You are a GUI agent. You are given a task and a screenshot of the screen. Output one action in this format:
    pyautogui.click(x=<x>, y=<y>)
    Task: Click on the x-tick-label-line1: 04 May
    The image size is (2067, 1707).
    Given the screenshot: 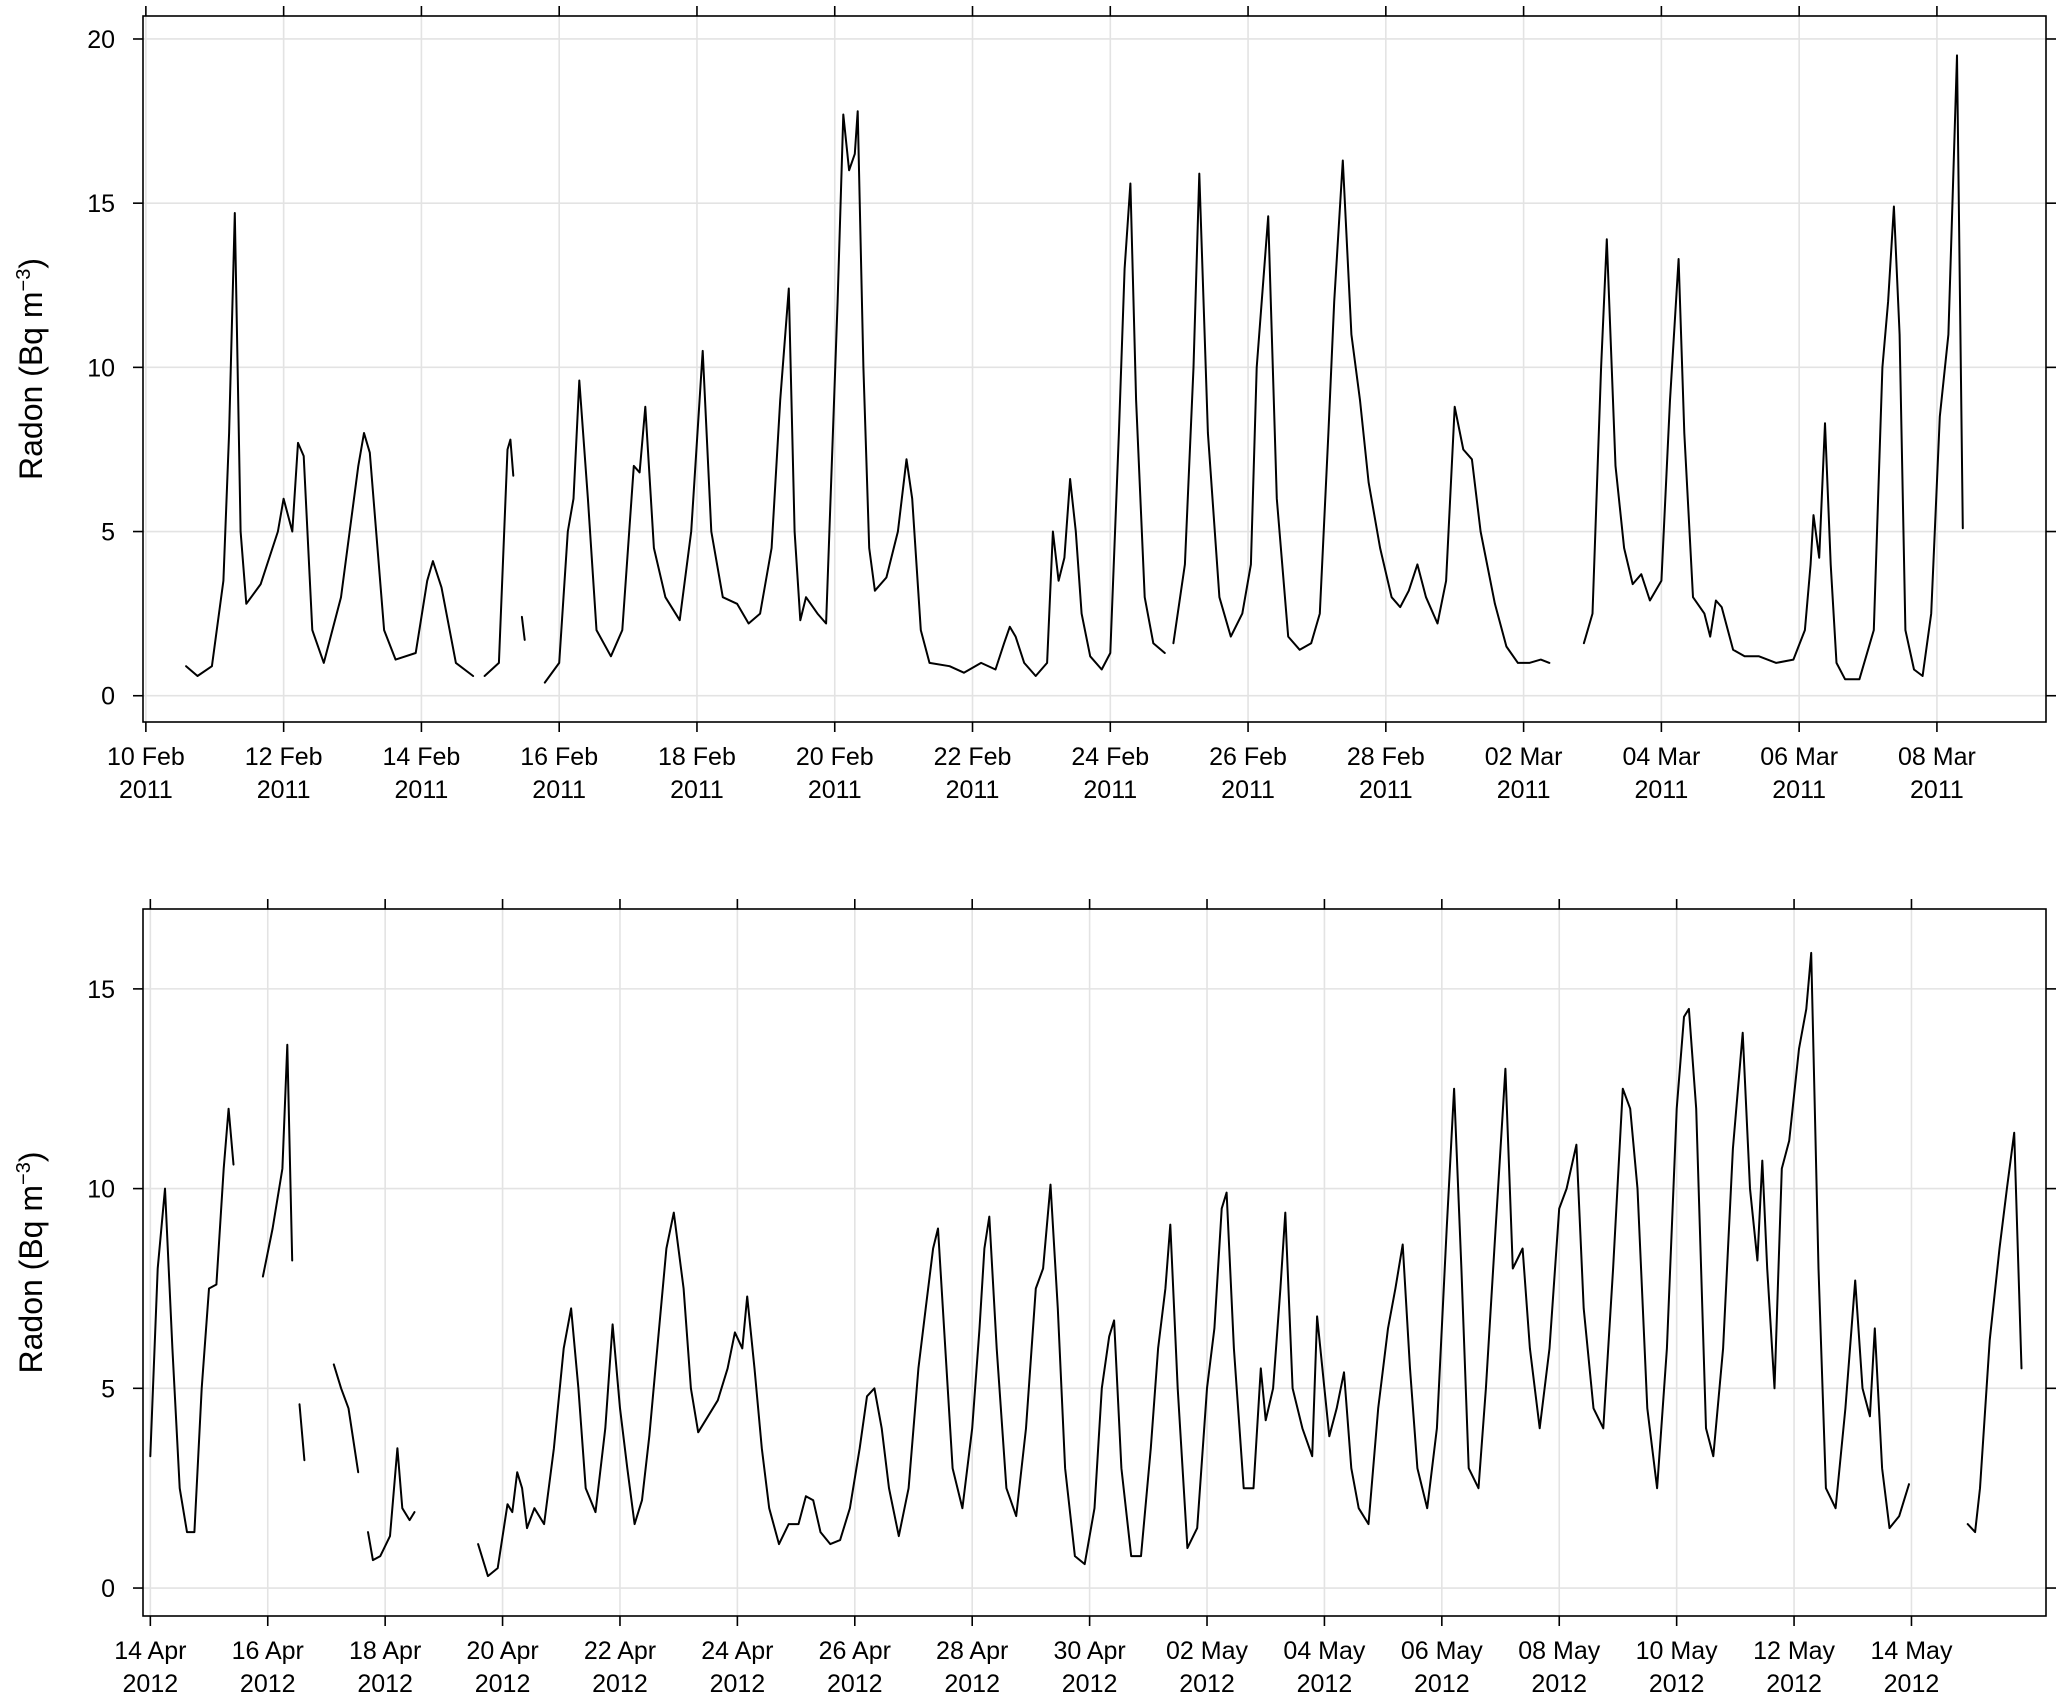 What is the action you would take?
    pyautogui.click(x=1324, y=1651)
    